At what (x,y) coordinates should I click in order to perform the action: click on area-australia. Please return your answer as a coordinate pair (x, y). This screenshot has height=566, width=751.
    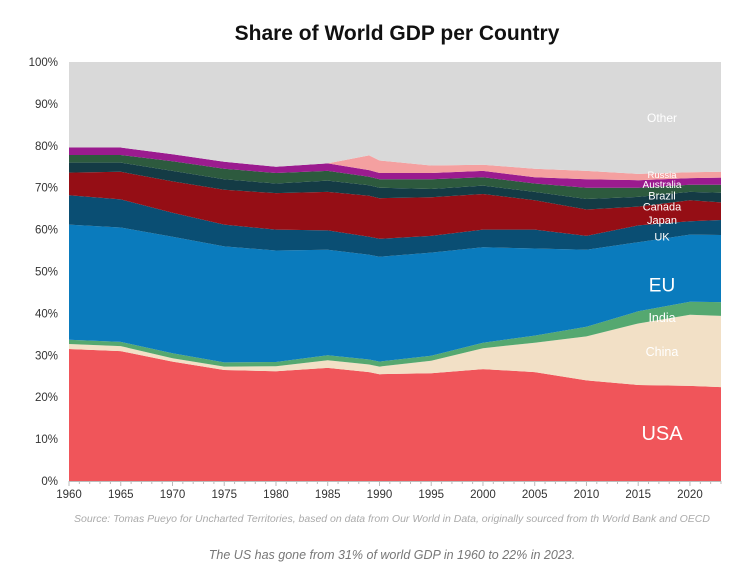
    Looking at the image, I should click on (395, 167).